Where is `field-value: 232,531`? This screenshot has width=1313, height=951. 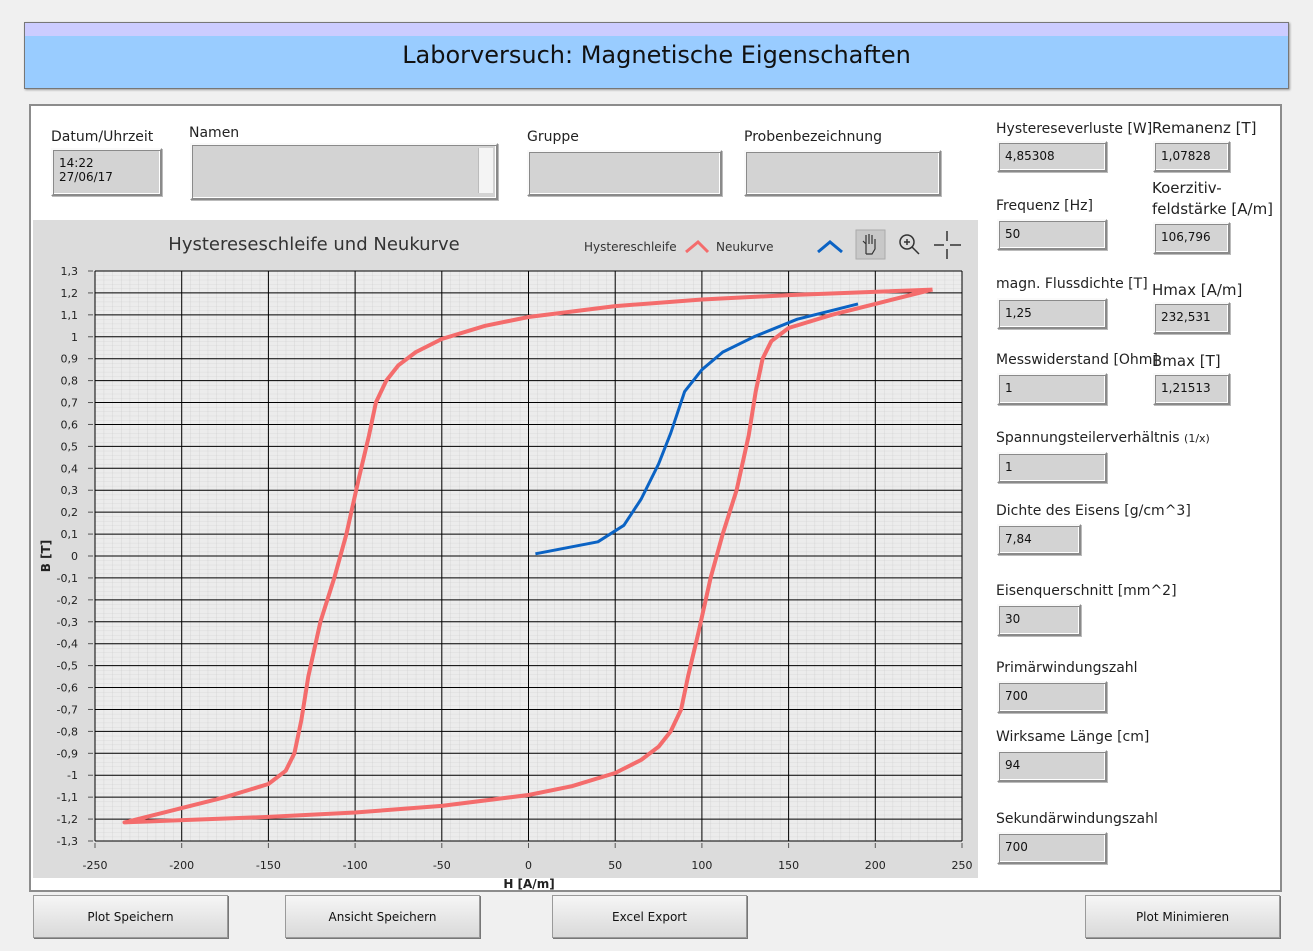 field-value: 232,531 is located at coordinates (1191, 318).